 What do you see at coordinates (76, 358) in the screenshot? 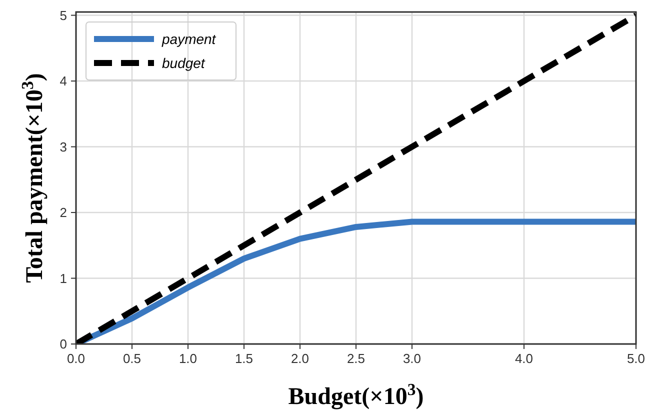
I see `x-tick-label: 0.0` at bounding box center [76, 358].